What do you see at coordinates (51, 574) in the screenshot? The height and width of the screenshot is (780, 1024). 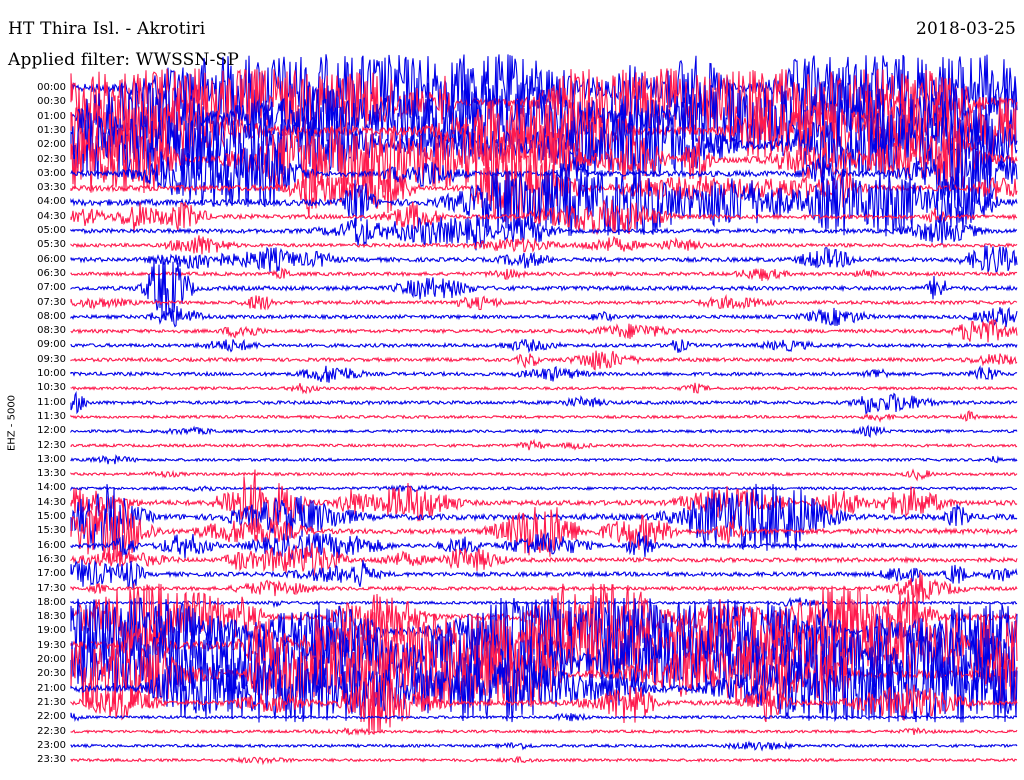 I see `time-tick-label: 17:00` at bounding box center [51, 574].